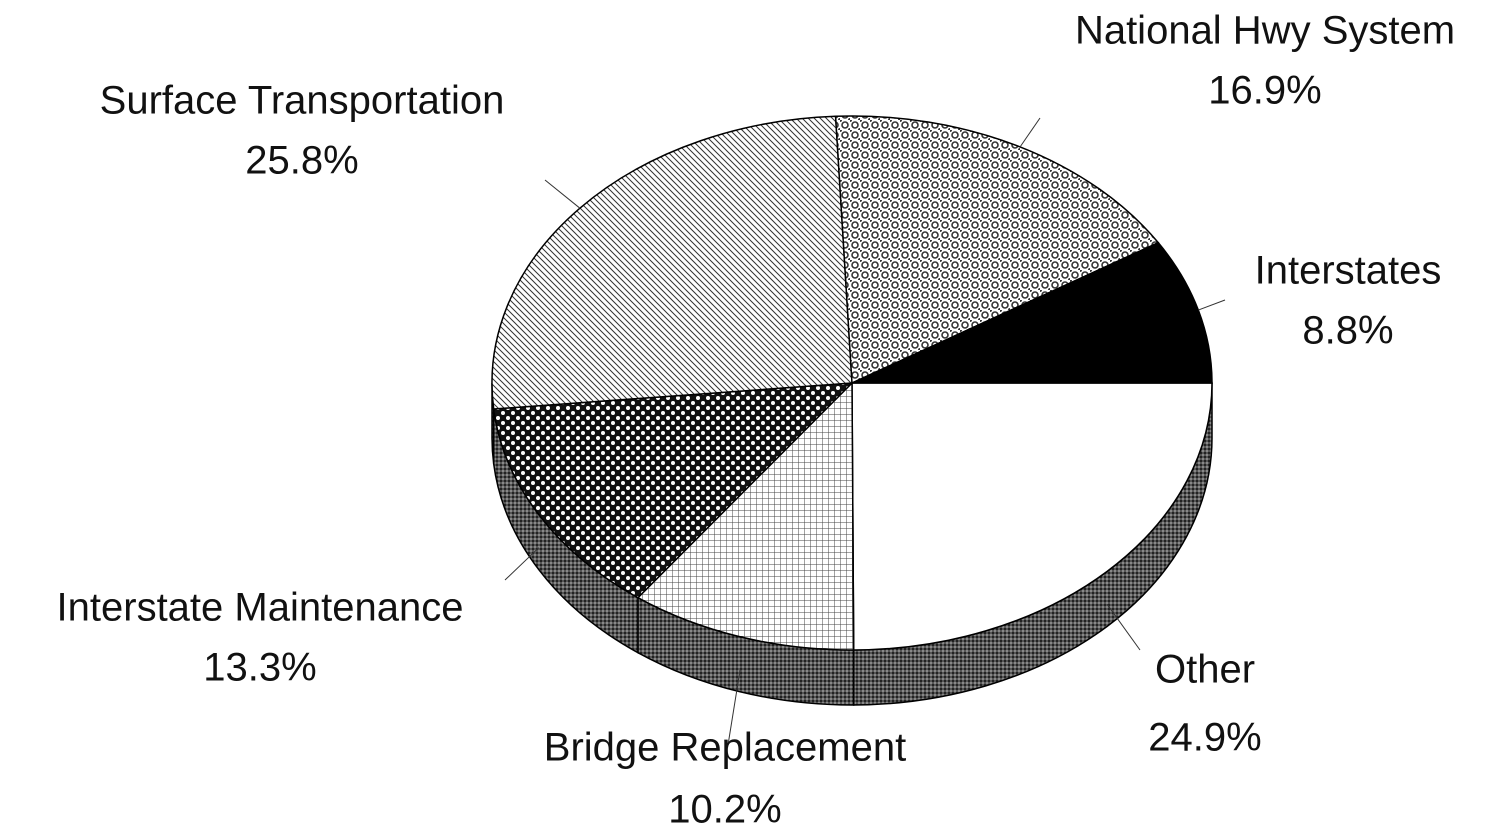 Image resolution: width=1505 pixels, height=832 pixels. What do you see at coordinates (259, 668) in the screenshot?
I see `slice-value-label: 13.3%` at bounding box center [259, 668].